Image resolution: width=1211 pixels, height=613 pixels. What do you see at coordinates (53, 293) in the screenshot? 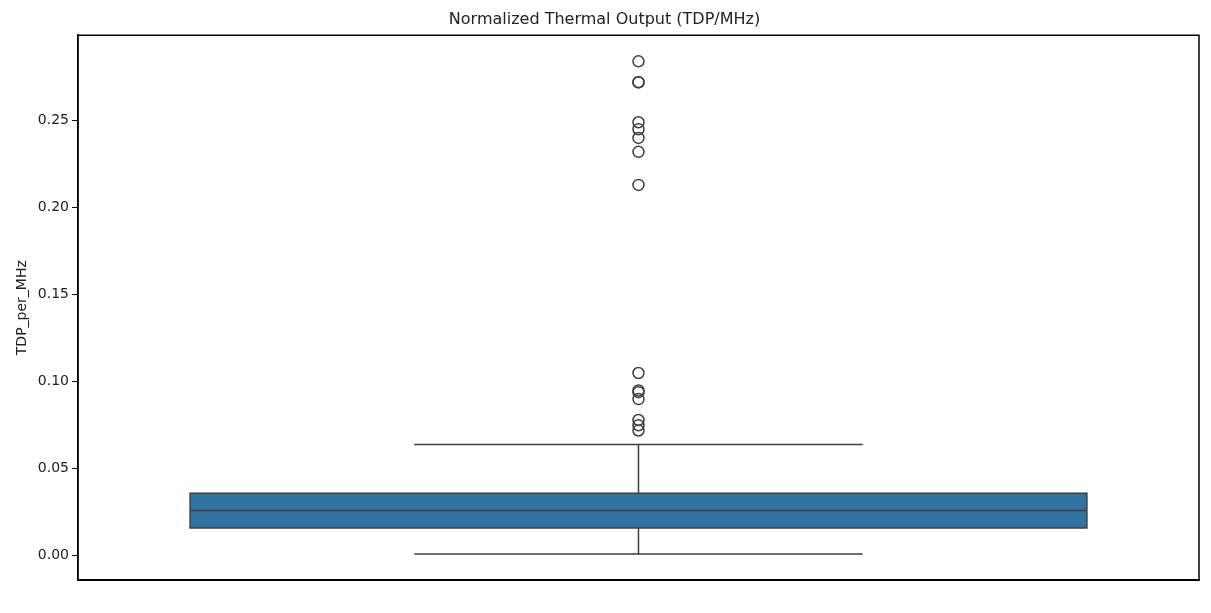
I see `y-tick-label: 0.15` at bounding box center [53, 293].